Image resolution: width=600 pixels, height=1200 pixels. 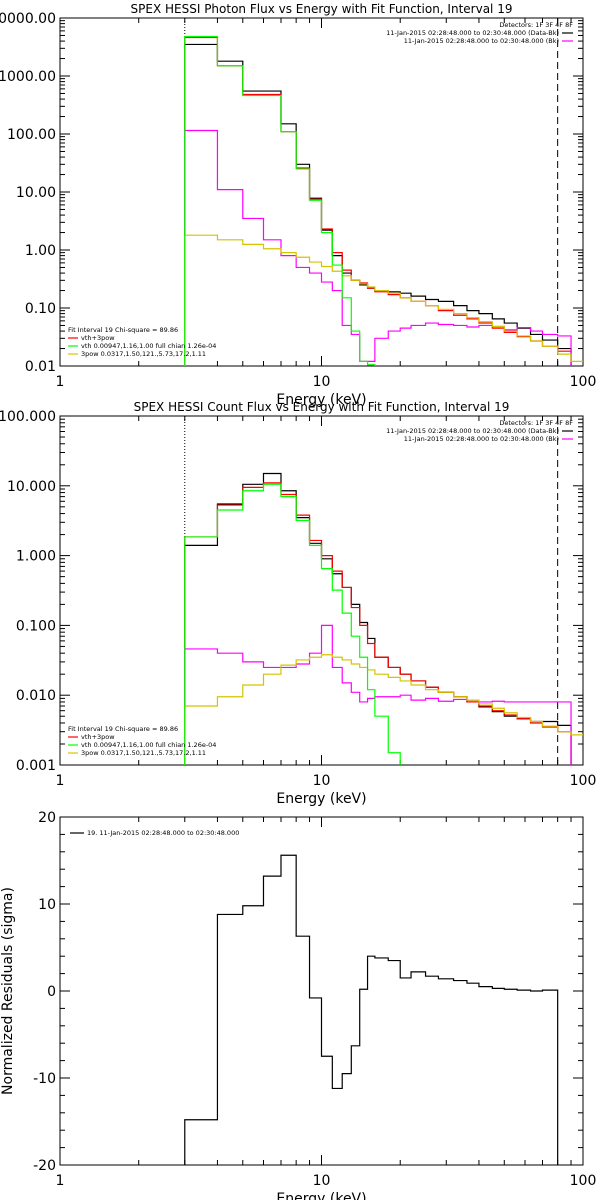 What do you see at coordinates (44, 1166) in the screenshot?
I see `y-tick-label: -20` at bounding box center [44, 1166].